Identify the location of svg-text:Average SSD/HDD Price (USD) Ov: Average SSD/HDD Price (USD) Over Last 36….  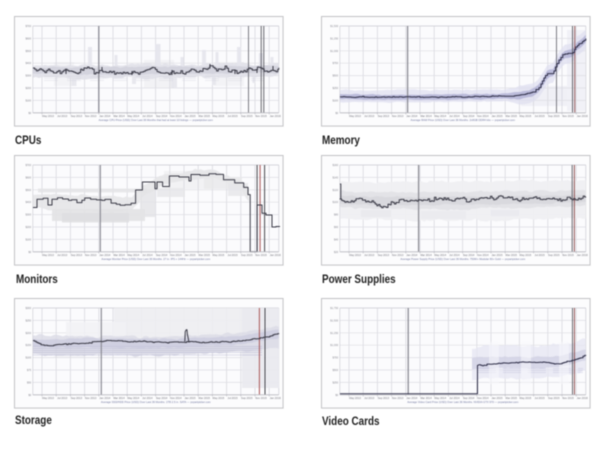
(156, 402).